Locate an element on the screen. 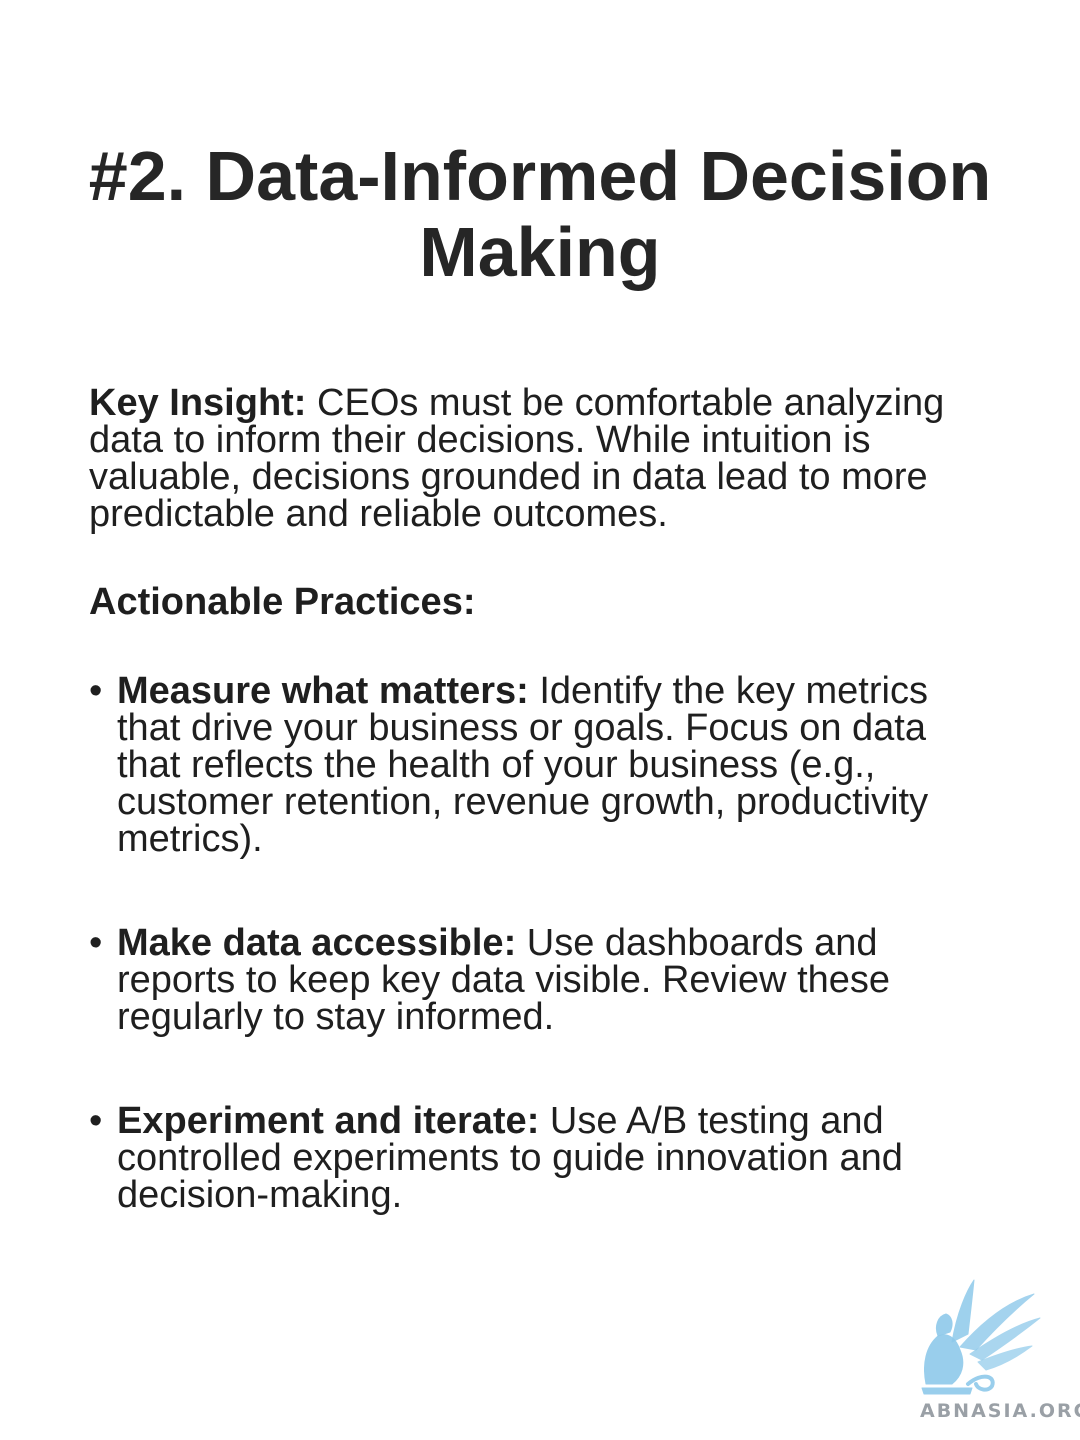 This screenshot has height=1440, width=1080. practices-heading: Actionable Practices: is located at coordinates (282, 602).